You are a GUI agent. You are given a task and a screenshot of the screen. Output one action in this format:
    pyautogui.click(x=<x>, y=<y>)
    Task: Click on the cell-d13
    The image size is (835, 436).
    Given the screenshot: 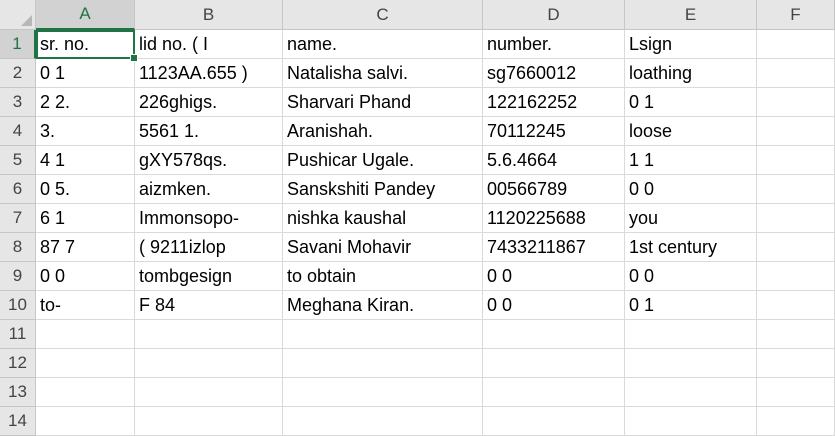 What is the action you would take?
    pyautogui.click(x=554, y=392)
    